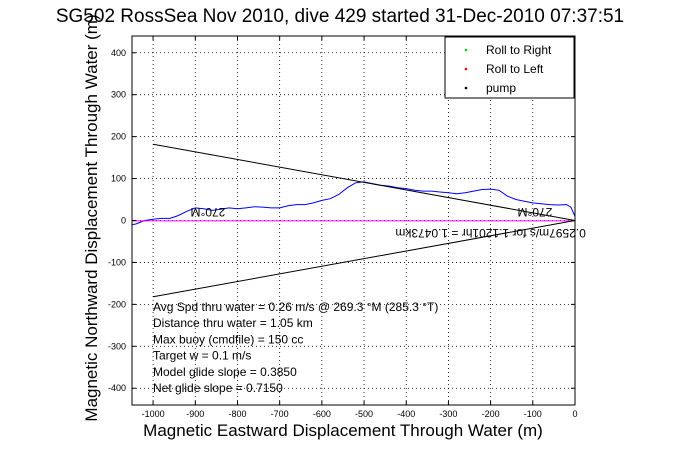 The width and height of the screenshot is (681, 454). Describe the element at coordinates (153, 414) in the screenshot. I see `x-tick-label: -1000` at that location.